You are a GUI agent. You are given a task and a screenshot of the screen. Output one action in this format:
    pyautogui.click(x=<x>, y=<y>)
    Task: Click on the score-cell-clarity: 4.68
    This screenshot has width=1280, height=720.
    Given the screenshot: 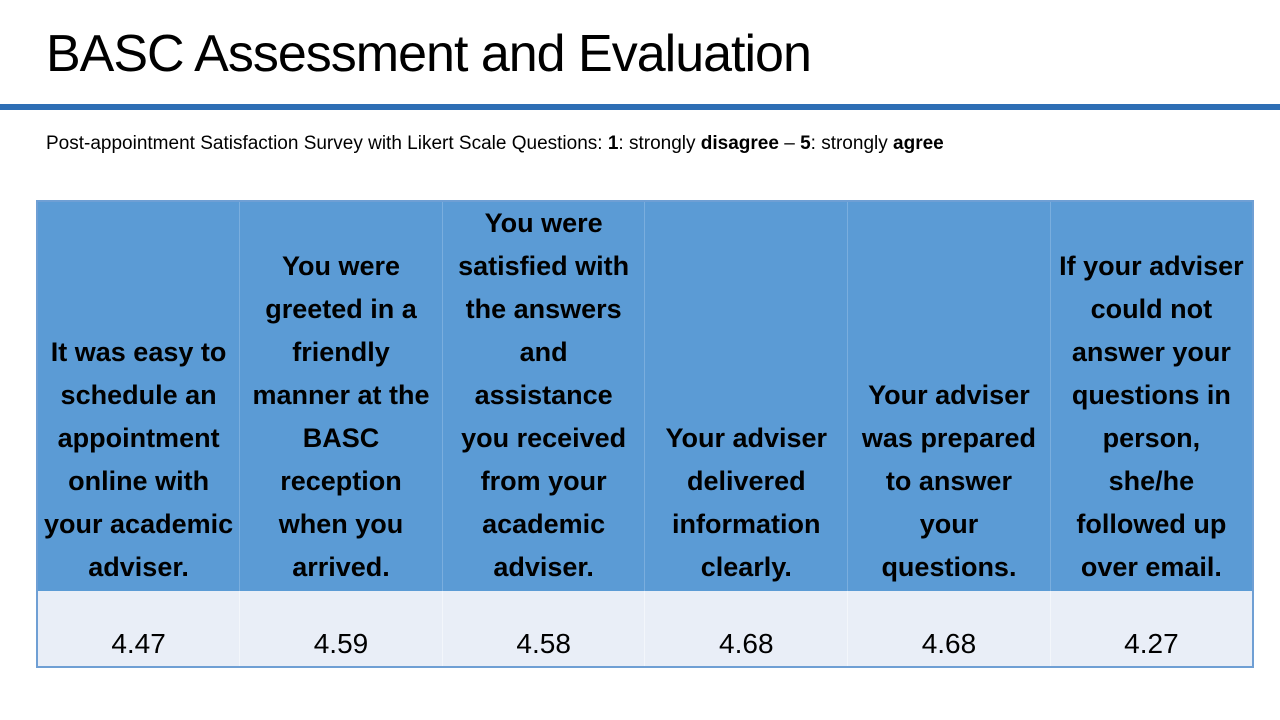 What is the action you would take?
    pyautogui.click(x=746, y=629)
    